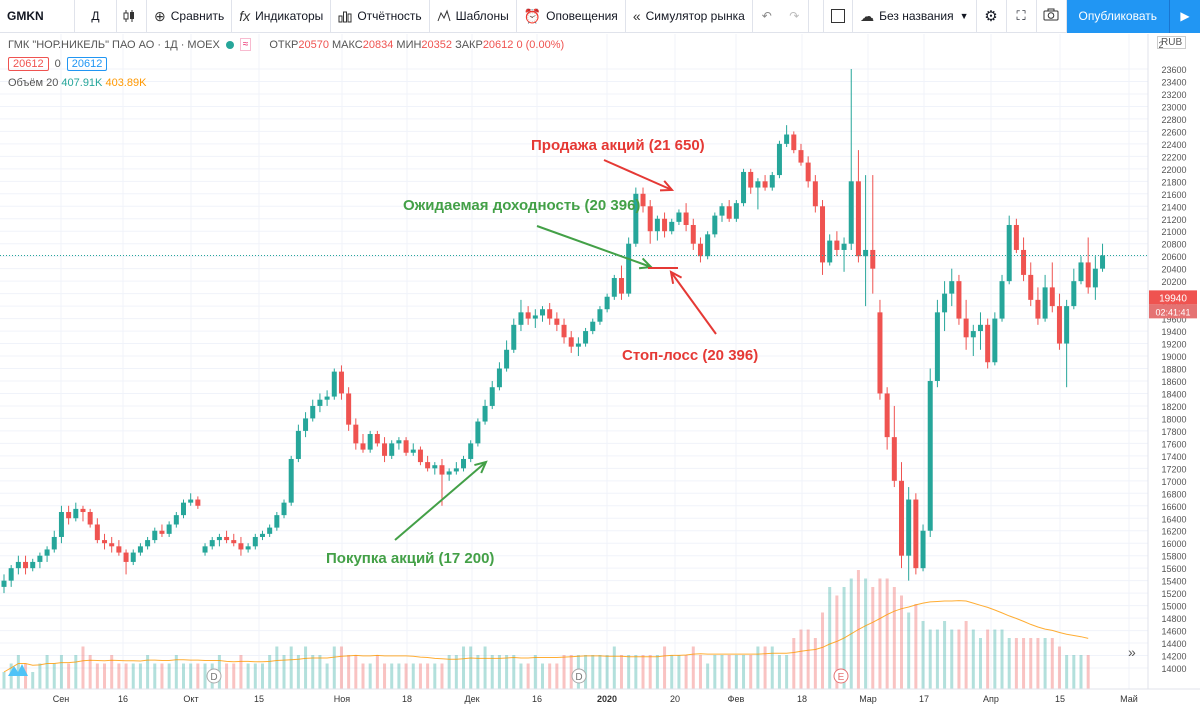 The image size is (1200, 709). What do you see at coordinates (132, 16) in the screenshot?
I see `chart-style-button` at bounding box center [132, 16].